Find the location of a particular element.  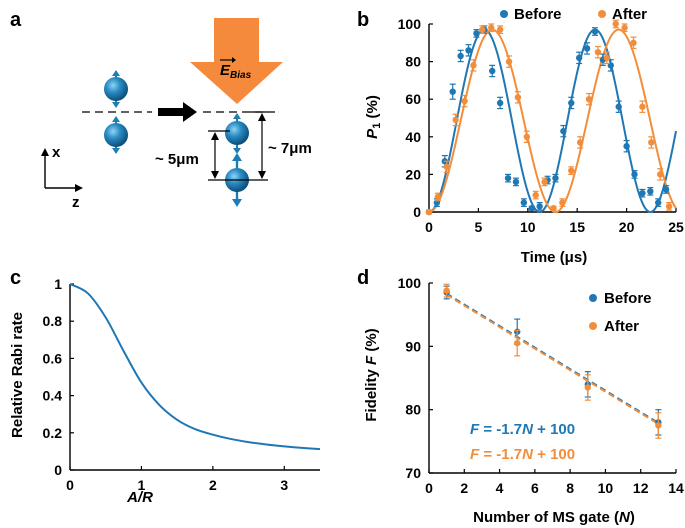

chart-c-ytick-label: 0 is located at coordinates (58, 470).